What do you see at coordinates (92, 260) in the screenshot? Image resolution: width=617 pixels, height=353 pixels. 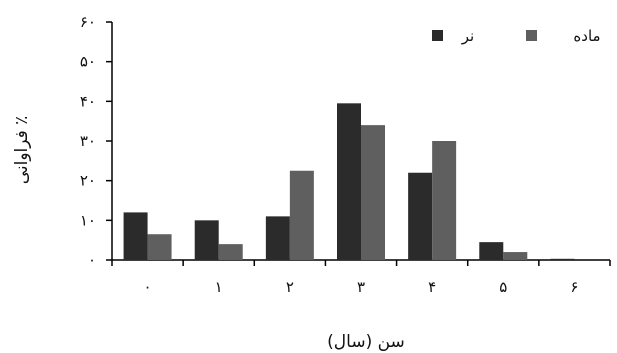 I see `y-tick-label: ۰` at bounding box center [92, 260].